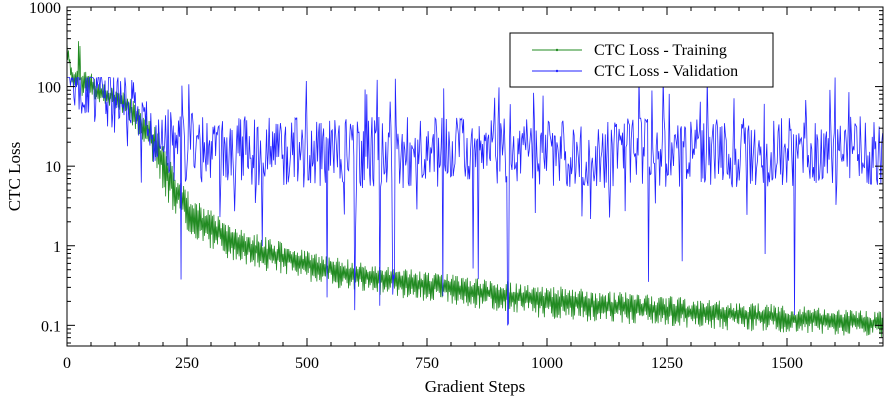  I want to click on x-tick-label: 1000, so click(547, 363).